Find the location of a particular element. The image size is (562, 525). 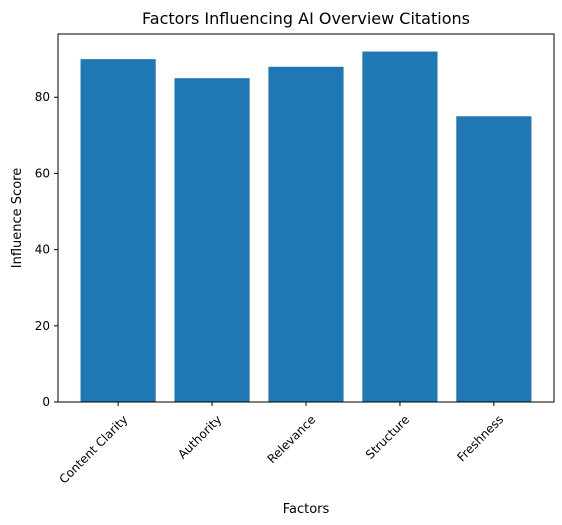

bar-freshness is located at coordinates (494, 259).